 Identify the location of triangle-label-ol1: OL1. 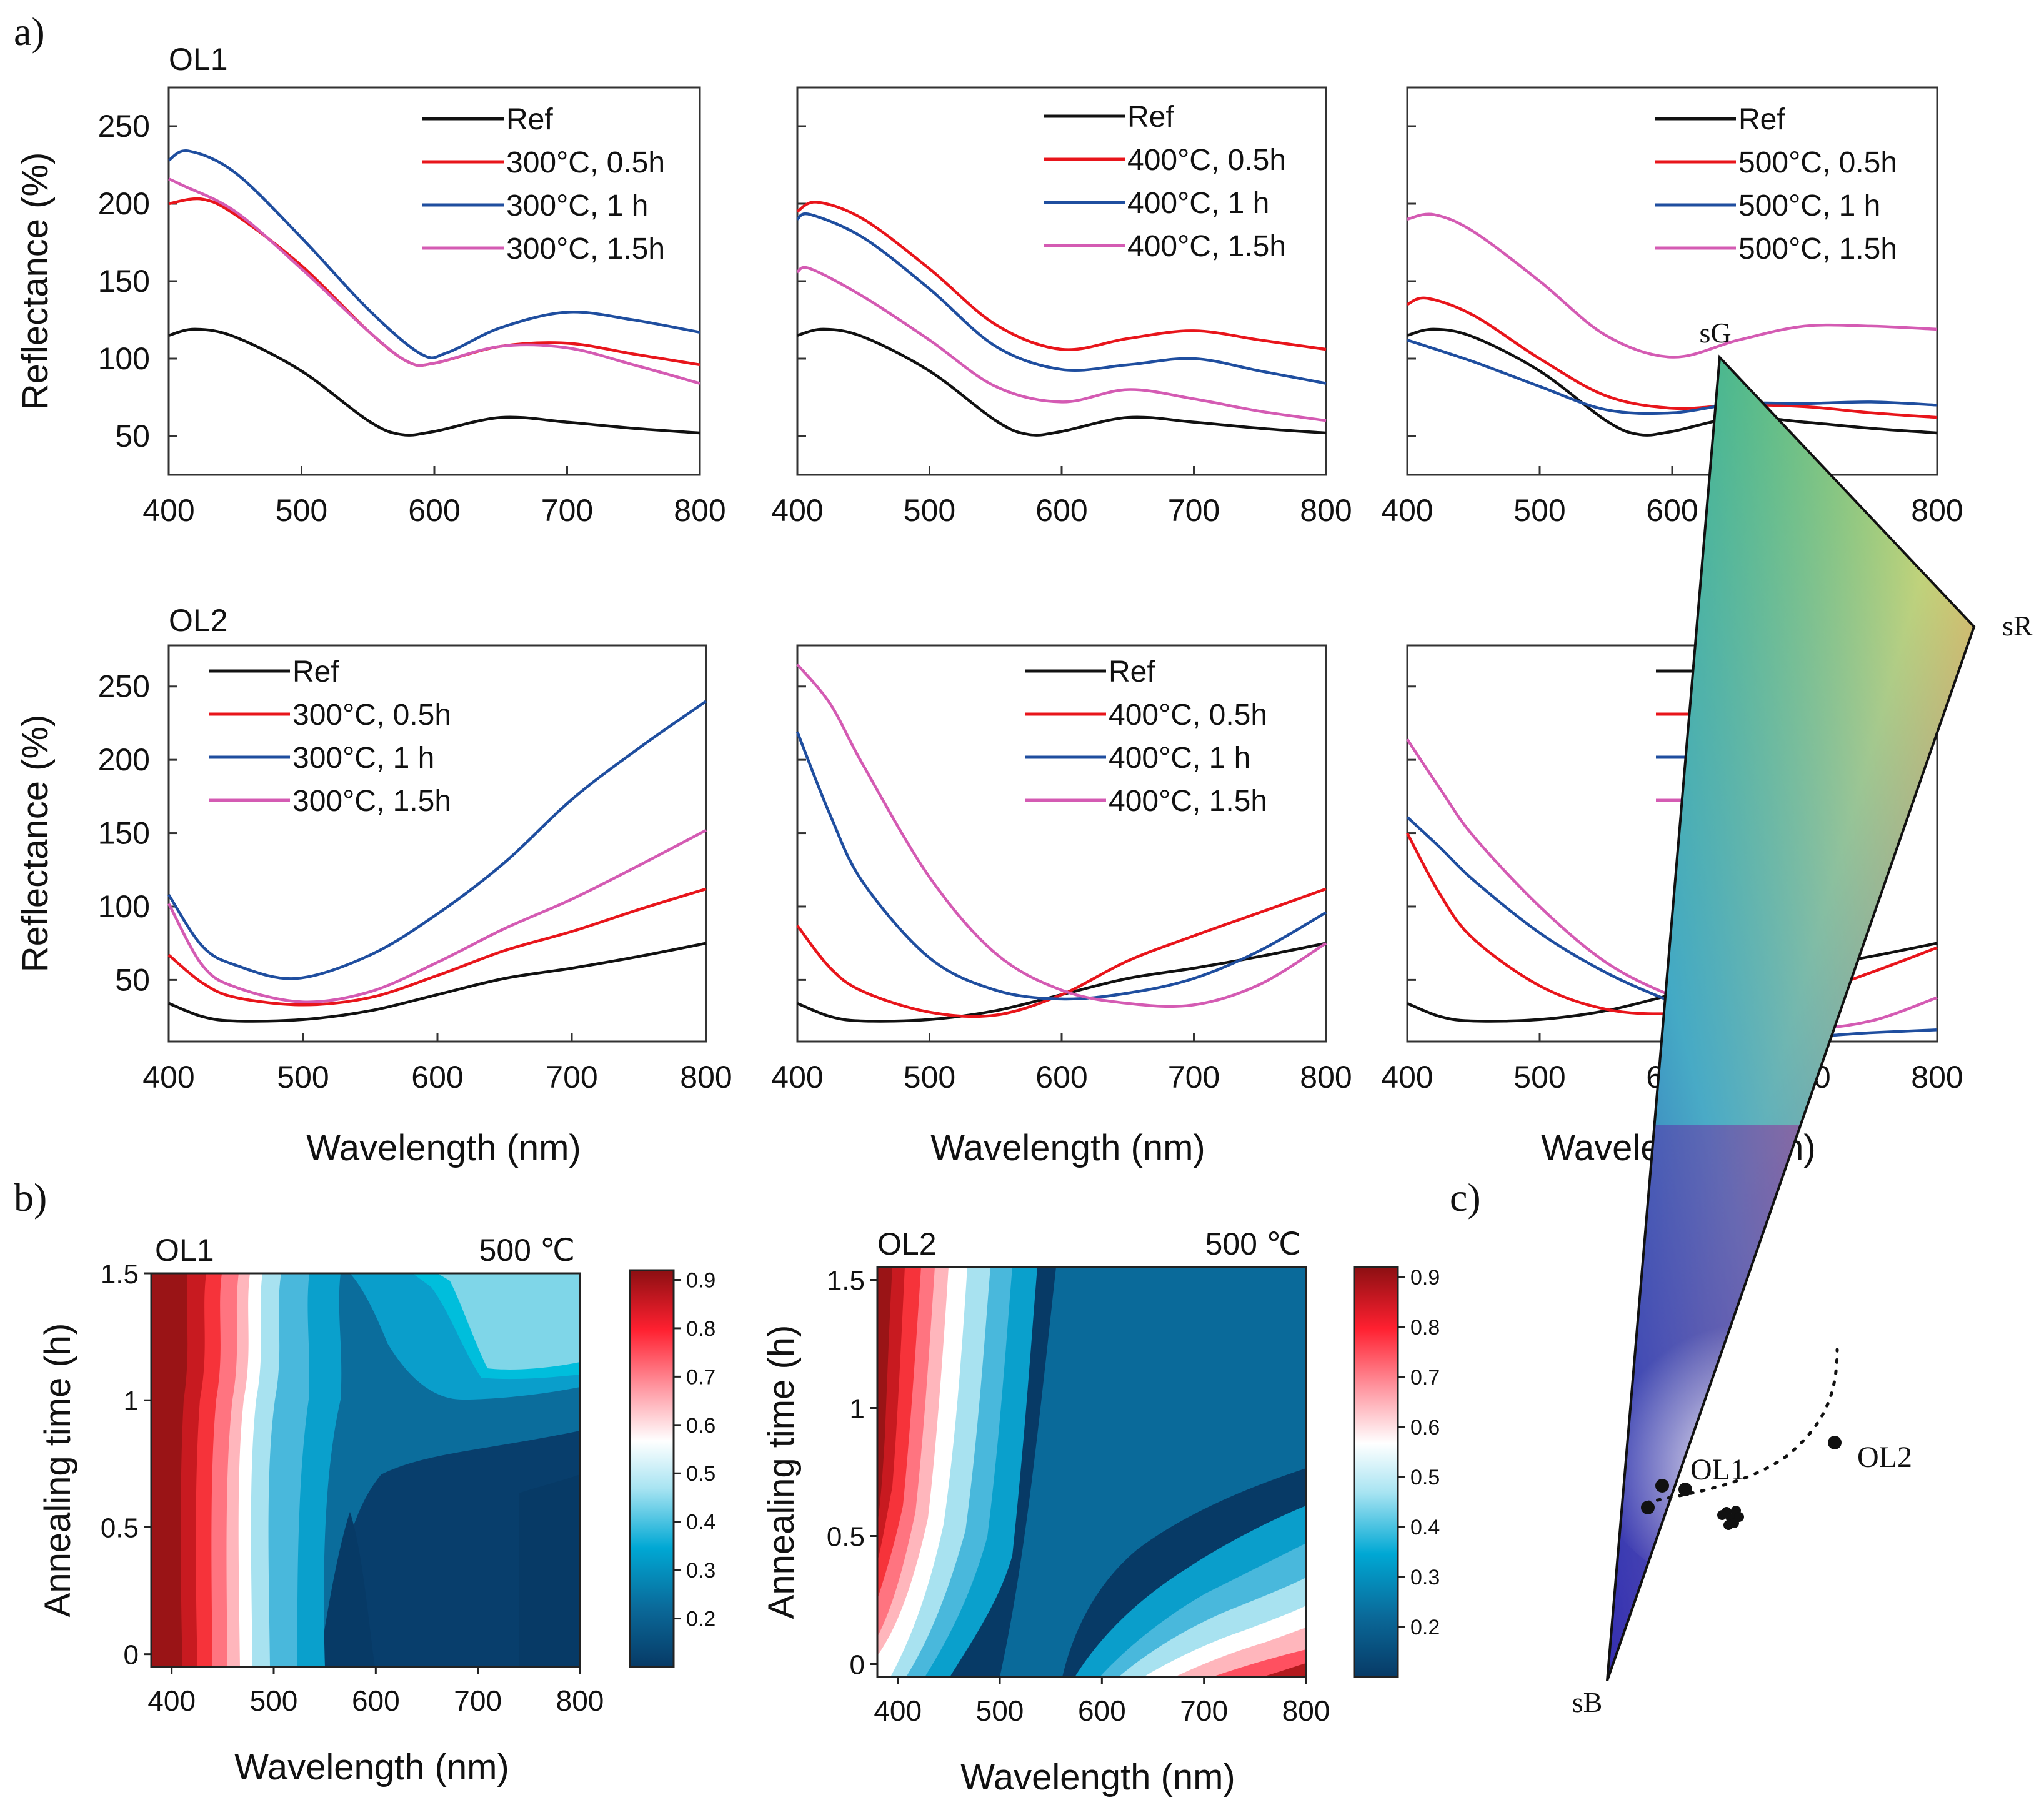
(1717, 1469).